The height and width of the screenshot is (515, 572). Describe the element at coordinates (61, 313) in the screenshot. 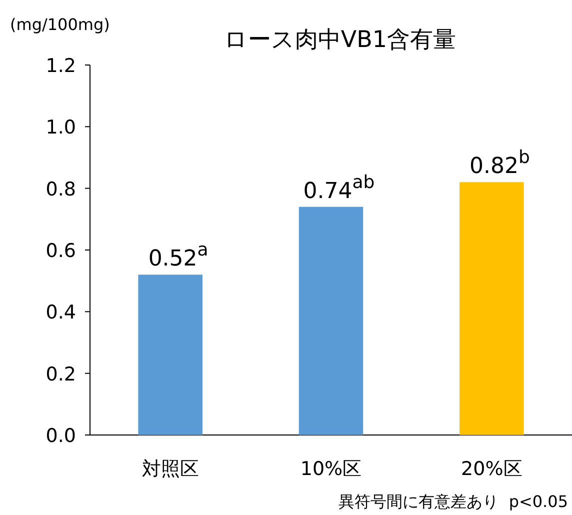

I see `y-tick-label: 0.4` at that location.